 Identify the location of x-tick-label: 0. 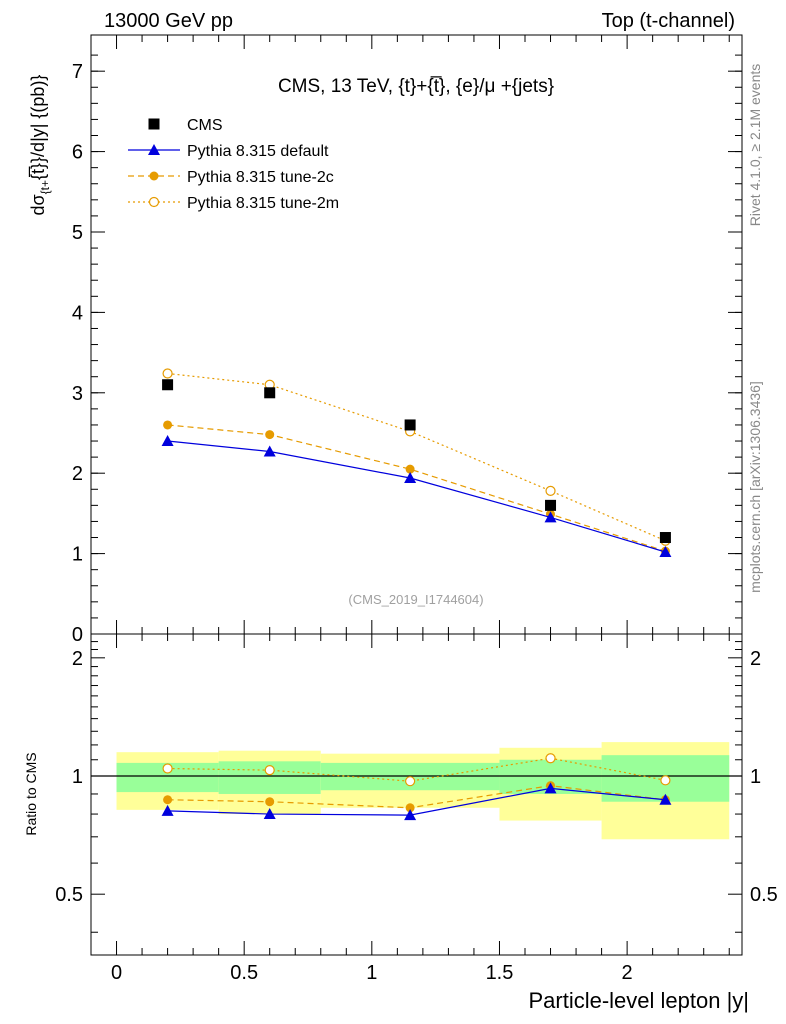
(116, 973).